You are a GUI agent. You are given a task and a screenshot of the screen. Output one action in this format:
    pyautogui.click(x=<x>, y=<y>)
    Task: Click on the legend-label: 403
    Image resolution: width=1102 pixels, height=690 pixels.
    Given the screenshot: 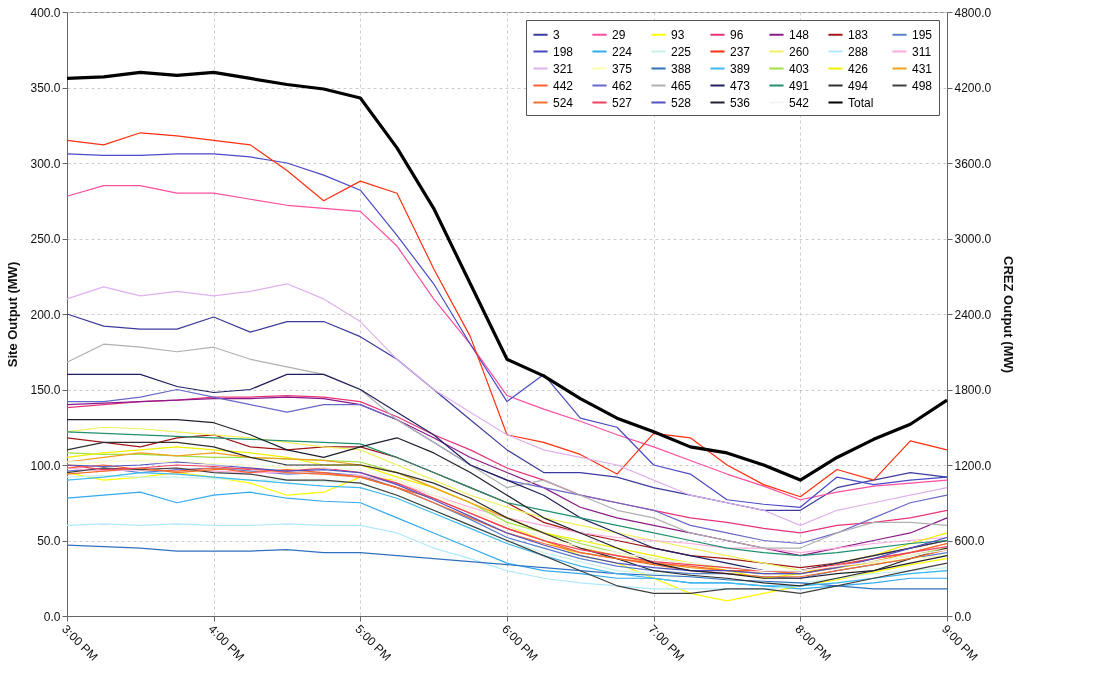 What is the action you would take?
    pyautogui.click(x=799, y=68)
    